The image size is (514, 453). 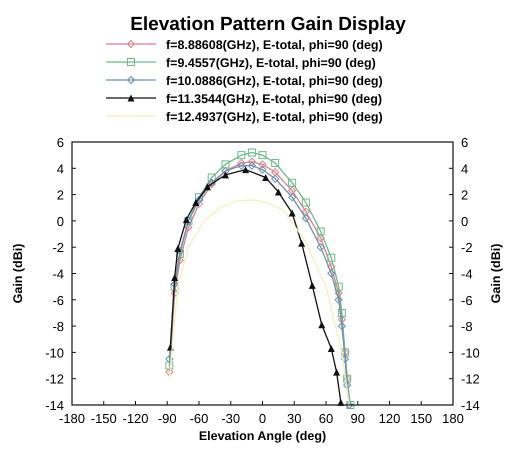 I want to click on y2-tick-label: -10, so click(x=470, y=352).